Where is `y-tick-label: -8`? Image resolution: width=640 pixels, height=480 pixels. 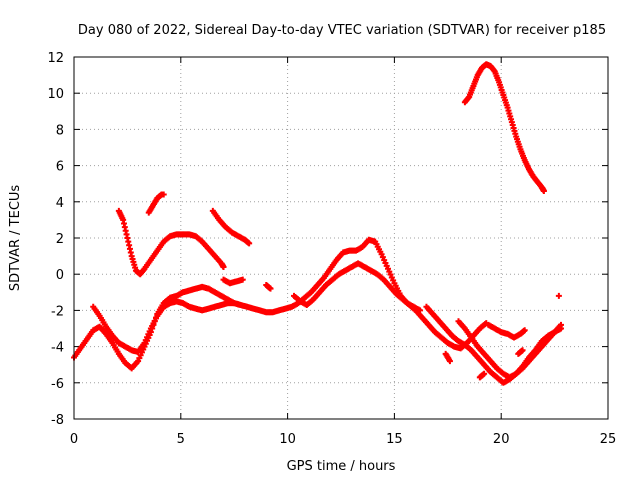 y-tick-label: -8 is located at coordinates (57, 420).